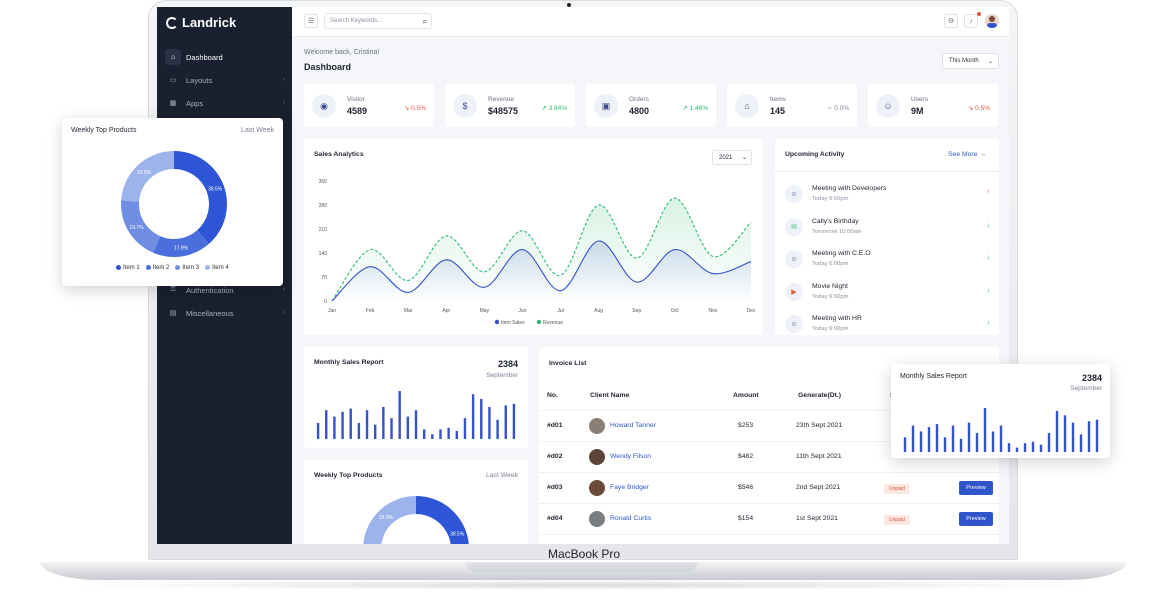 The width and height of the screenshot is (1175, 594). Describe the element at coordinates (992, 21) in the screenshot. I see `avatar` at that location.